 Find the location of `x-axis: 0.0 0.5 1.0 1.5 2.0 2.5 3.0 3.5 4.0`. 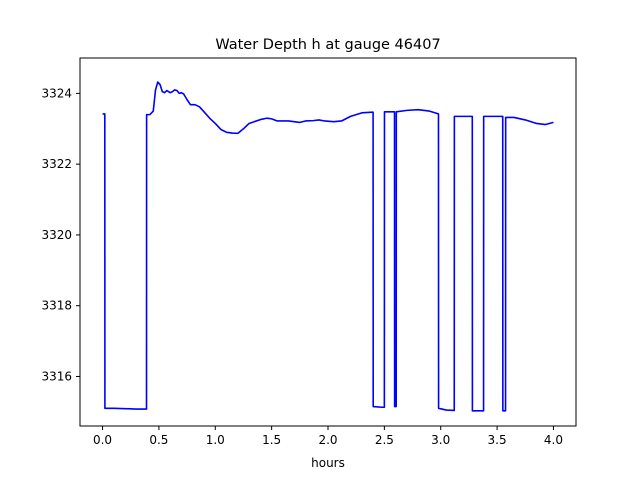

x-axis: 0.0 0.5 1.0 1.5 2.0 2.5 3.0 3.5 4.0 is located at coordinates (328, 436).